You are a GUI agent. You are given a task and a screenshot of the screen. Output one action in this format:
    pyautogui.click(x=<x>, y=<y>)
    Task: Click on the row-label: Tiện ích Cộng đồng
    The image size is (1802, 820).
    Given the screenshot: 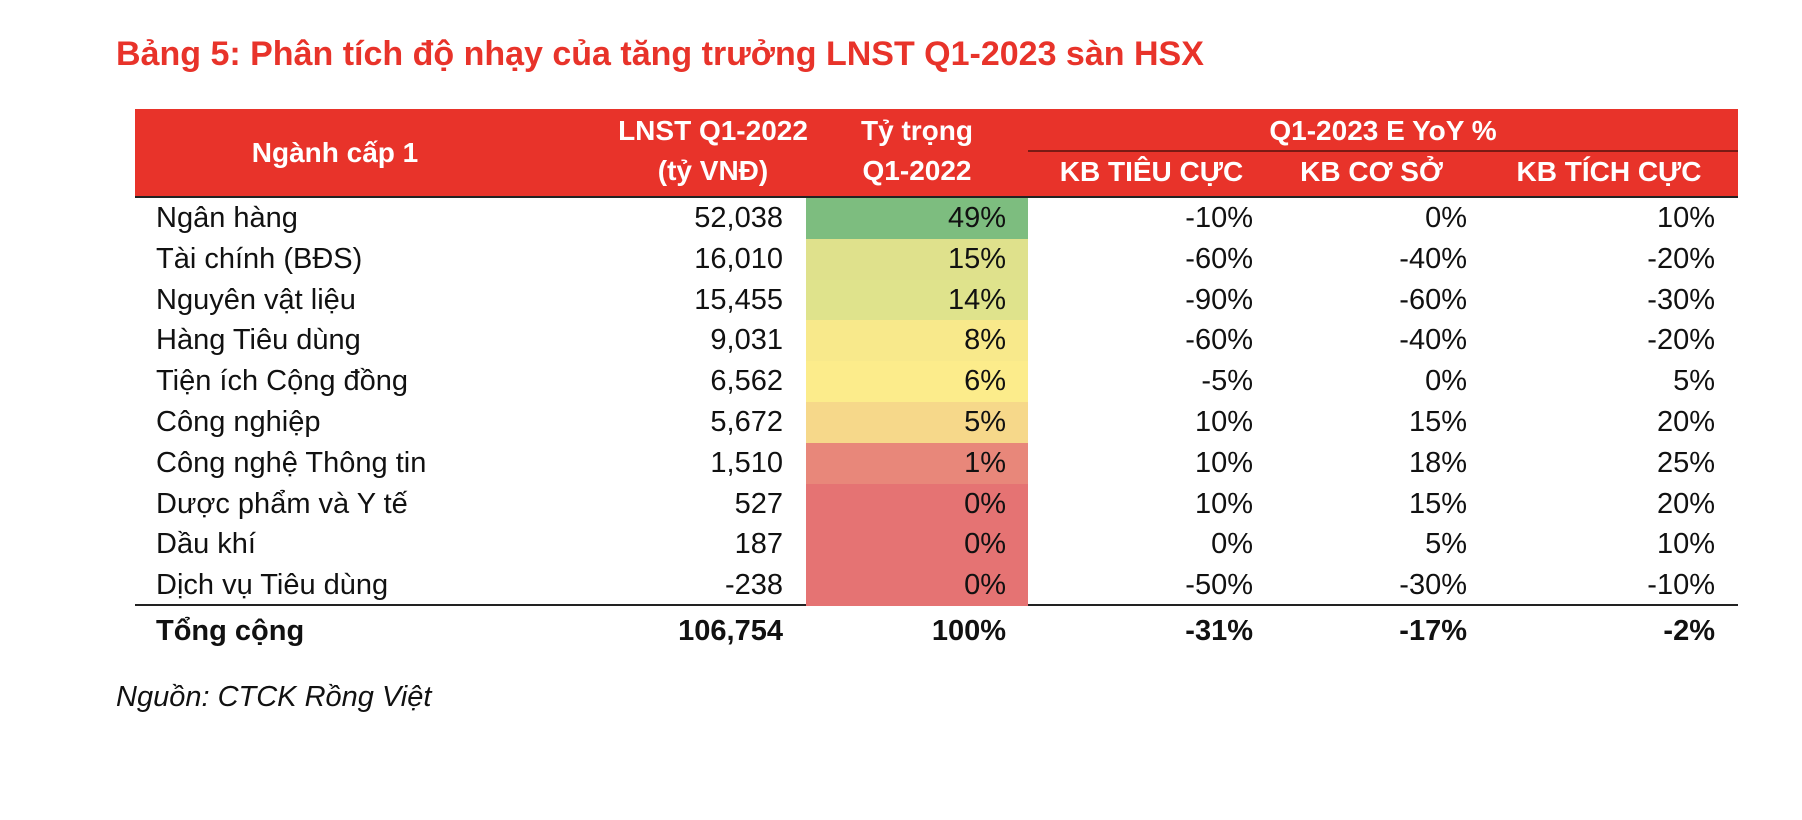 What is the action you would take?
    pyautogui.click(x=282, y=381)
    